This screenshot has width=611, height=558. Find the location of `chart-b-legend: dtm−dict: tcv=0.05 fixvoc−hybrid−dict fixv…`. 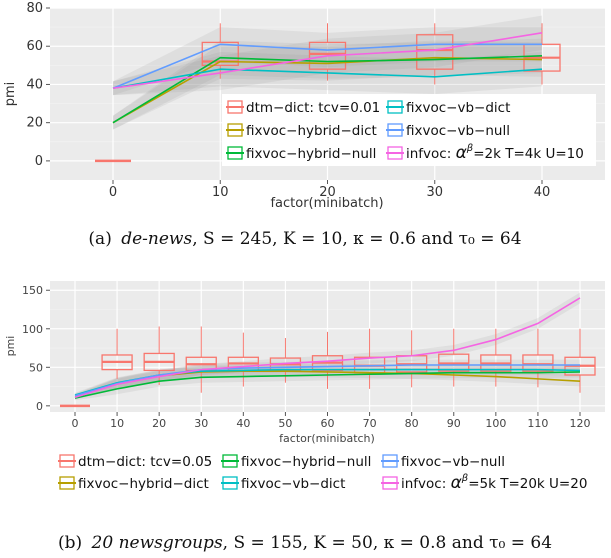

chart-b-legend: dtm−dict: tcv=0.05 fixvoc−hybrid−dict fixv… is located at coordinates (322, 473).